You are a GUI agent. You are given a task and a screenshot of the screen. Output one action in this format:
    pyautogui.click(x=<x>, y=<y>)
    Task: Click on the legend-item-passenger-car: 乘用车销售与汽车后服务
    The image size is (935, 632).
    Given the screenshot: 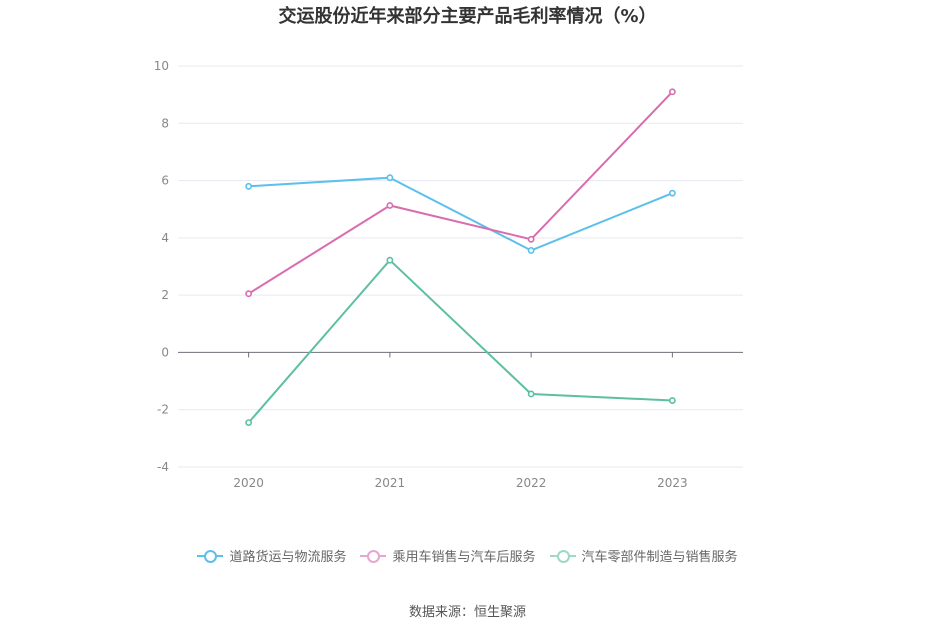 What is the action you would take?
    pyautogui.click(x=448, y=555)
    